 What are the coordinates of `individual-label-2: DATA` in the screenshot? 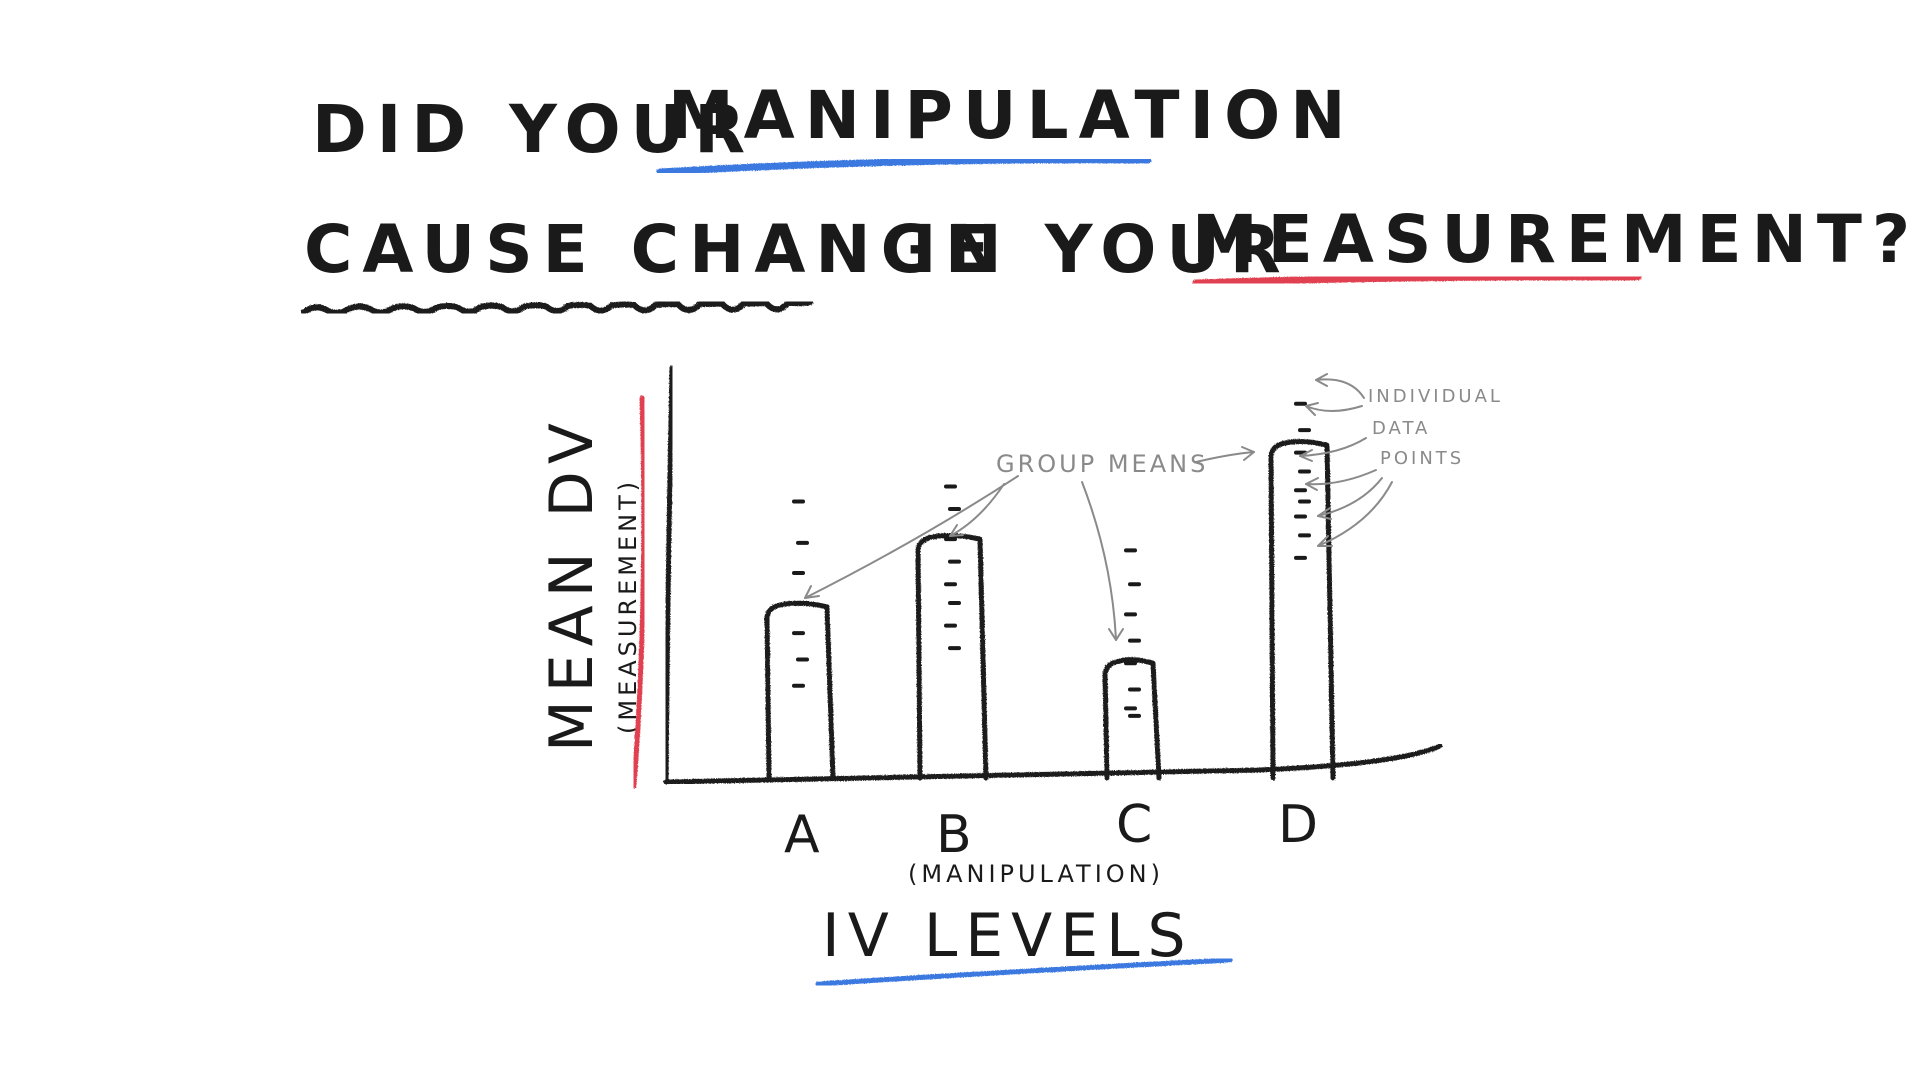 It's located at (1401, 428).